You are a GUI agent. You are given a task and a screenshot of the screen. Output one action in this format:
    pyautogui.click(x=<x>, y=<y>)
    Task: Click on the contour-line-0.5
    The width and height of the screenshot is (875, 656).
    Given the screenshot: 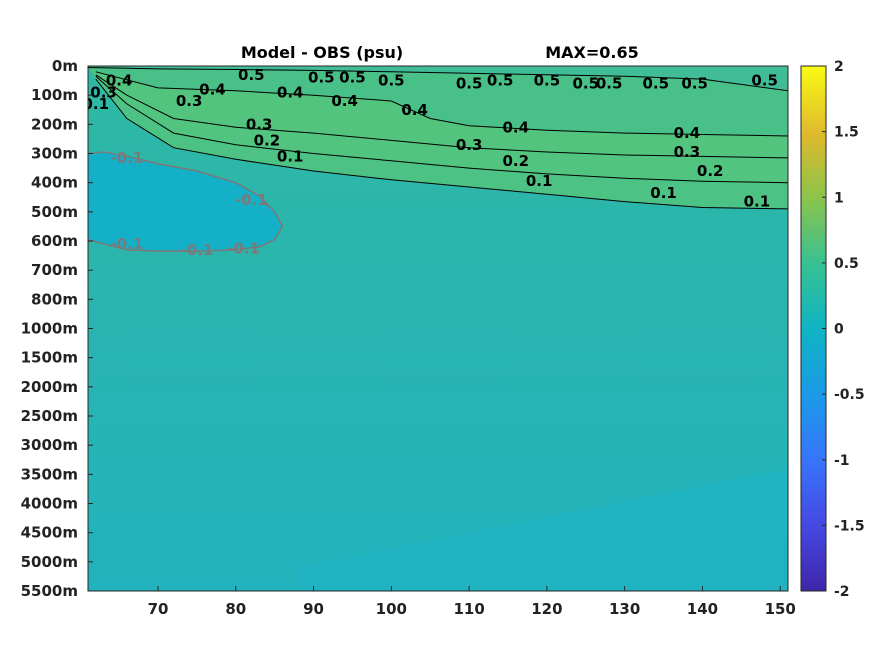 What is the action you would take?
    pyautogui.click(x=438, y=79)
    